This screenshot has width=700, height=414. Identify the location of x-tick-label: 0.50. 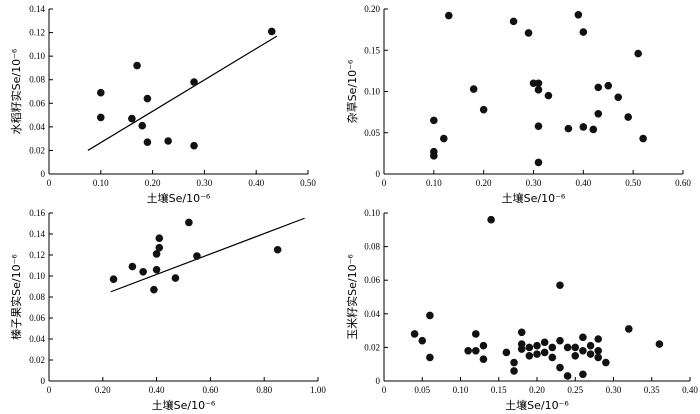
(633, 183).